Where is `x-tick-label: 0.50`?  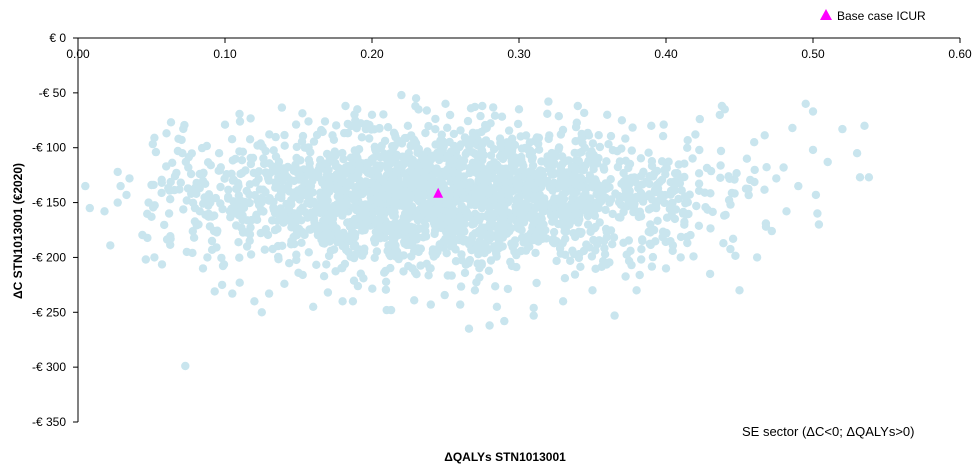 x-tick-label: 0.50 is located at coordinates (813, 54).